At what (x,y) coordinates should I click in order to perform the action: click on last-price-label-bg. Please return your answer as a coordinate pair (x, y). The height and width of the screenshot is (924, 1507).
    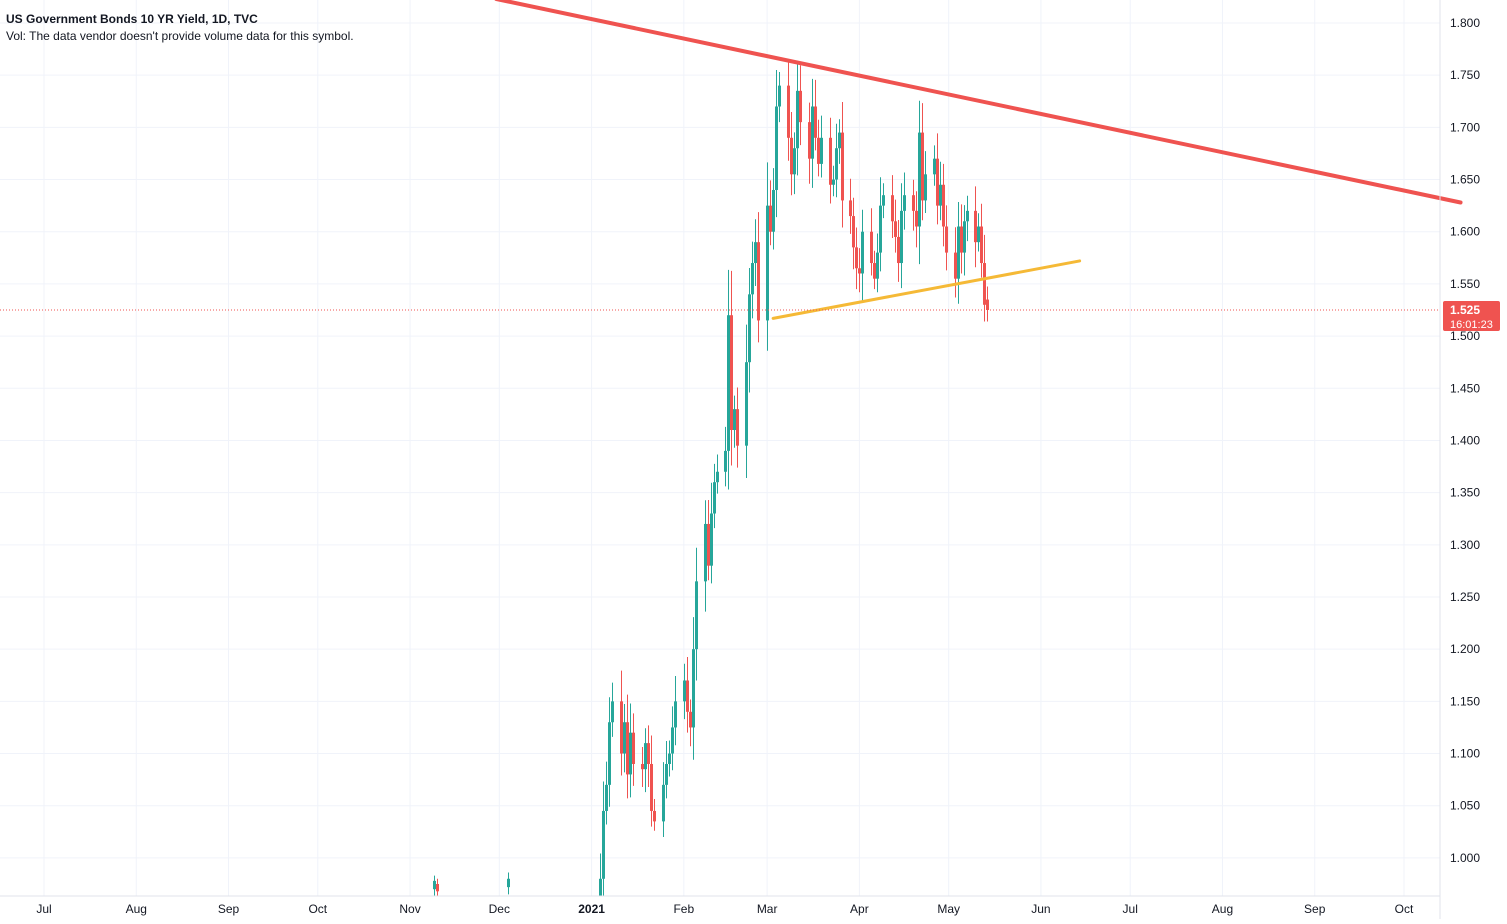
    Looking at the image, I should click on (1471, 316).